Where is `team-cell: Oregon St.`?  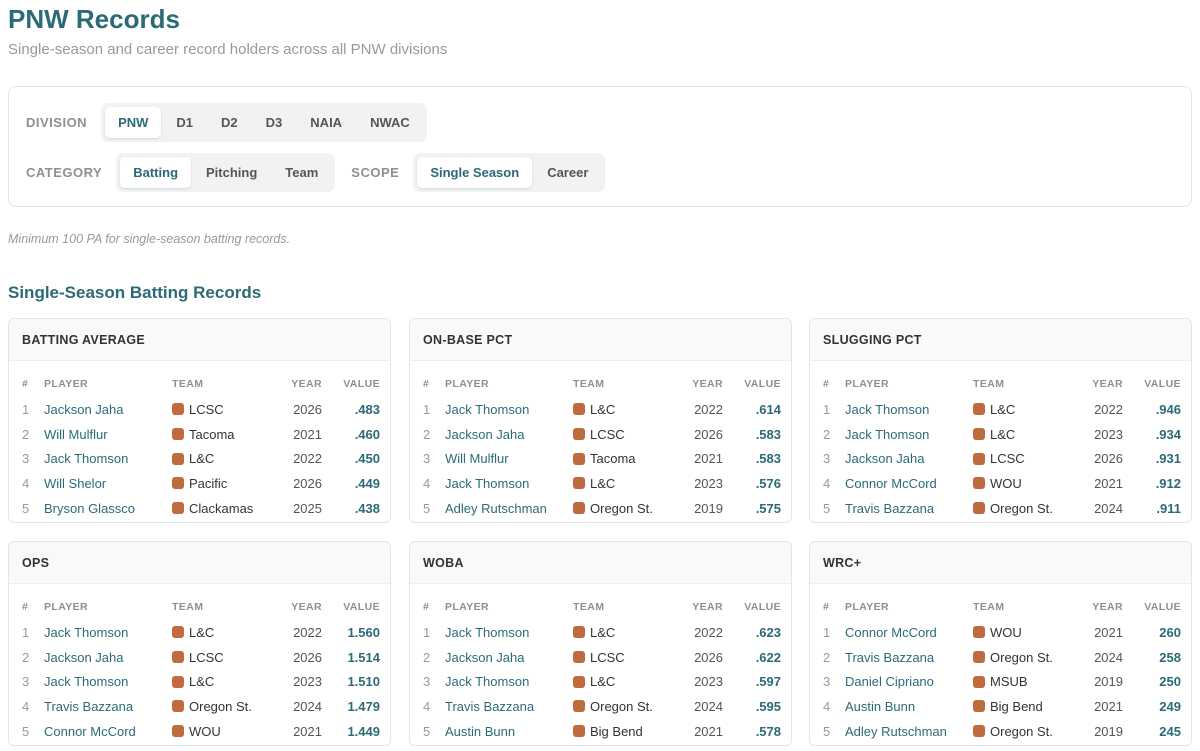 team-cell: Oregon St. is located at coordinates (631, 706).